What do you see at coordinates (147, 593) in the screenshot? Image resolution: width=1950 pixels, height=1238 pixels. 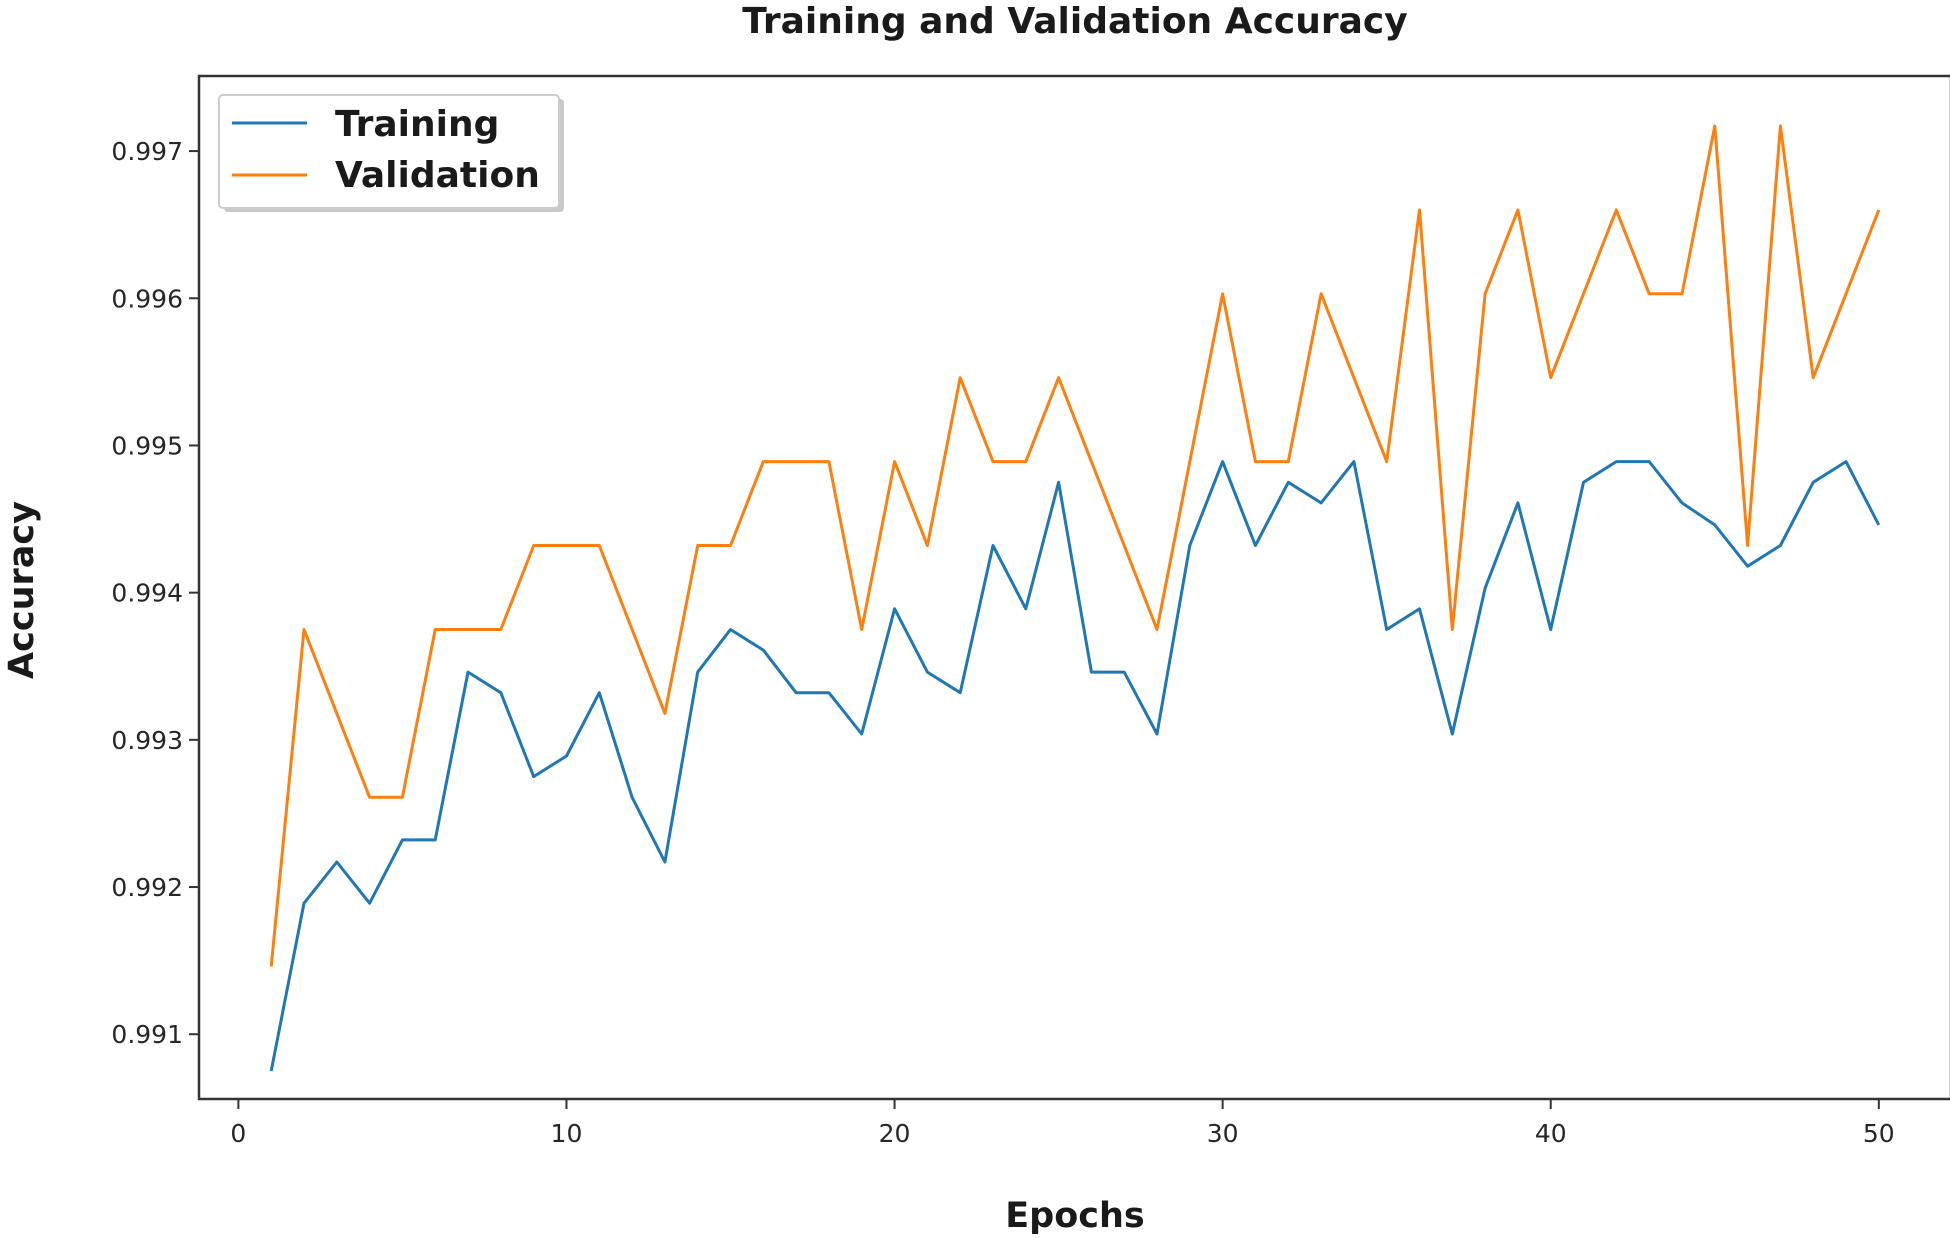 I see `y-tick-label: 0.994` at bounding box center [147, 593].